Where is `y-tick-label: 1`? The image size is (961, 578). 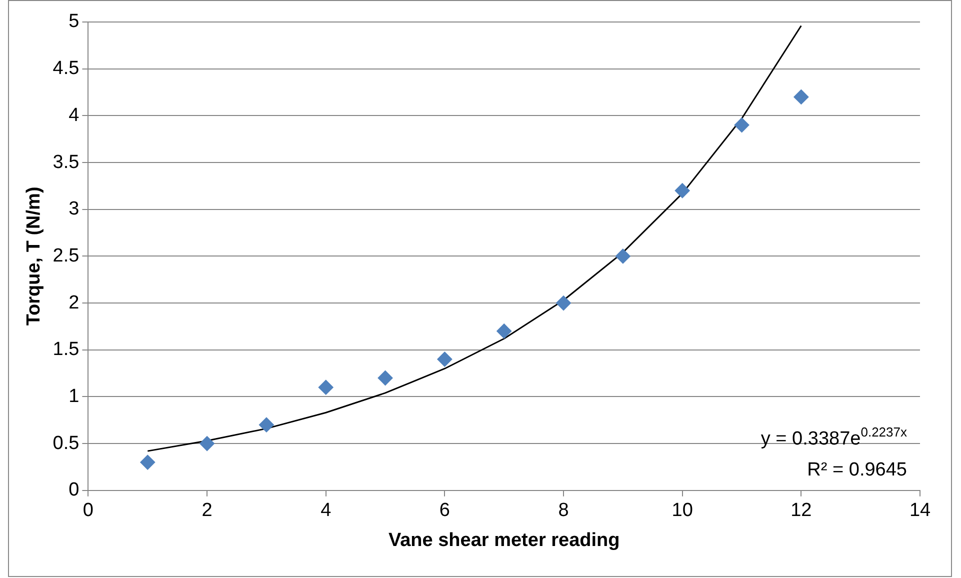 y-tick-label: 1 is located at coordinates (74, 396).